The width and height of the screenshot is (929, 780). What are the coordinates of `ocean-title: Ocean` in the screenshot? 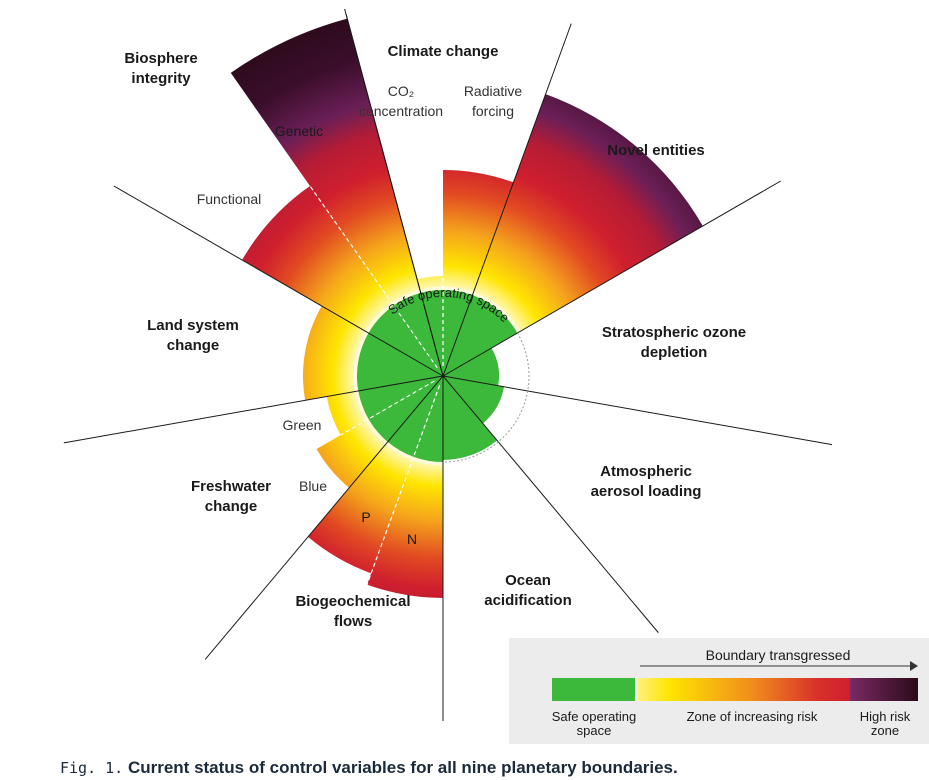 It's located at (528, 580).